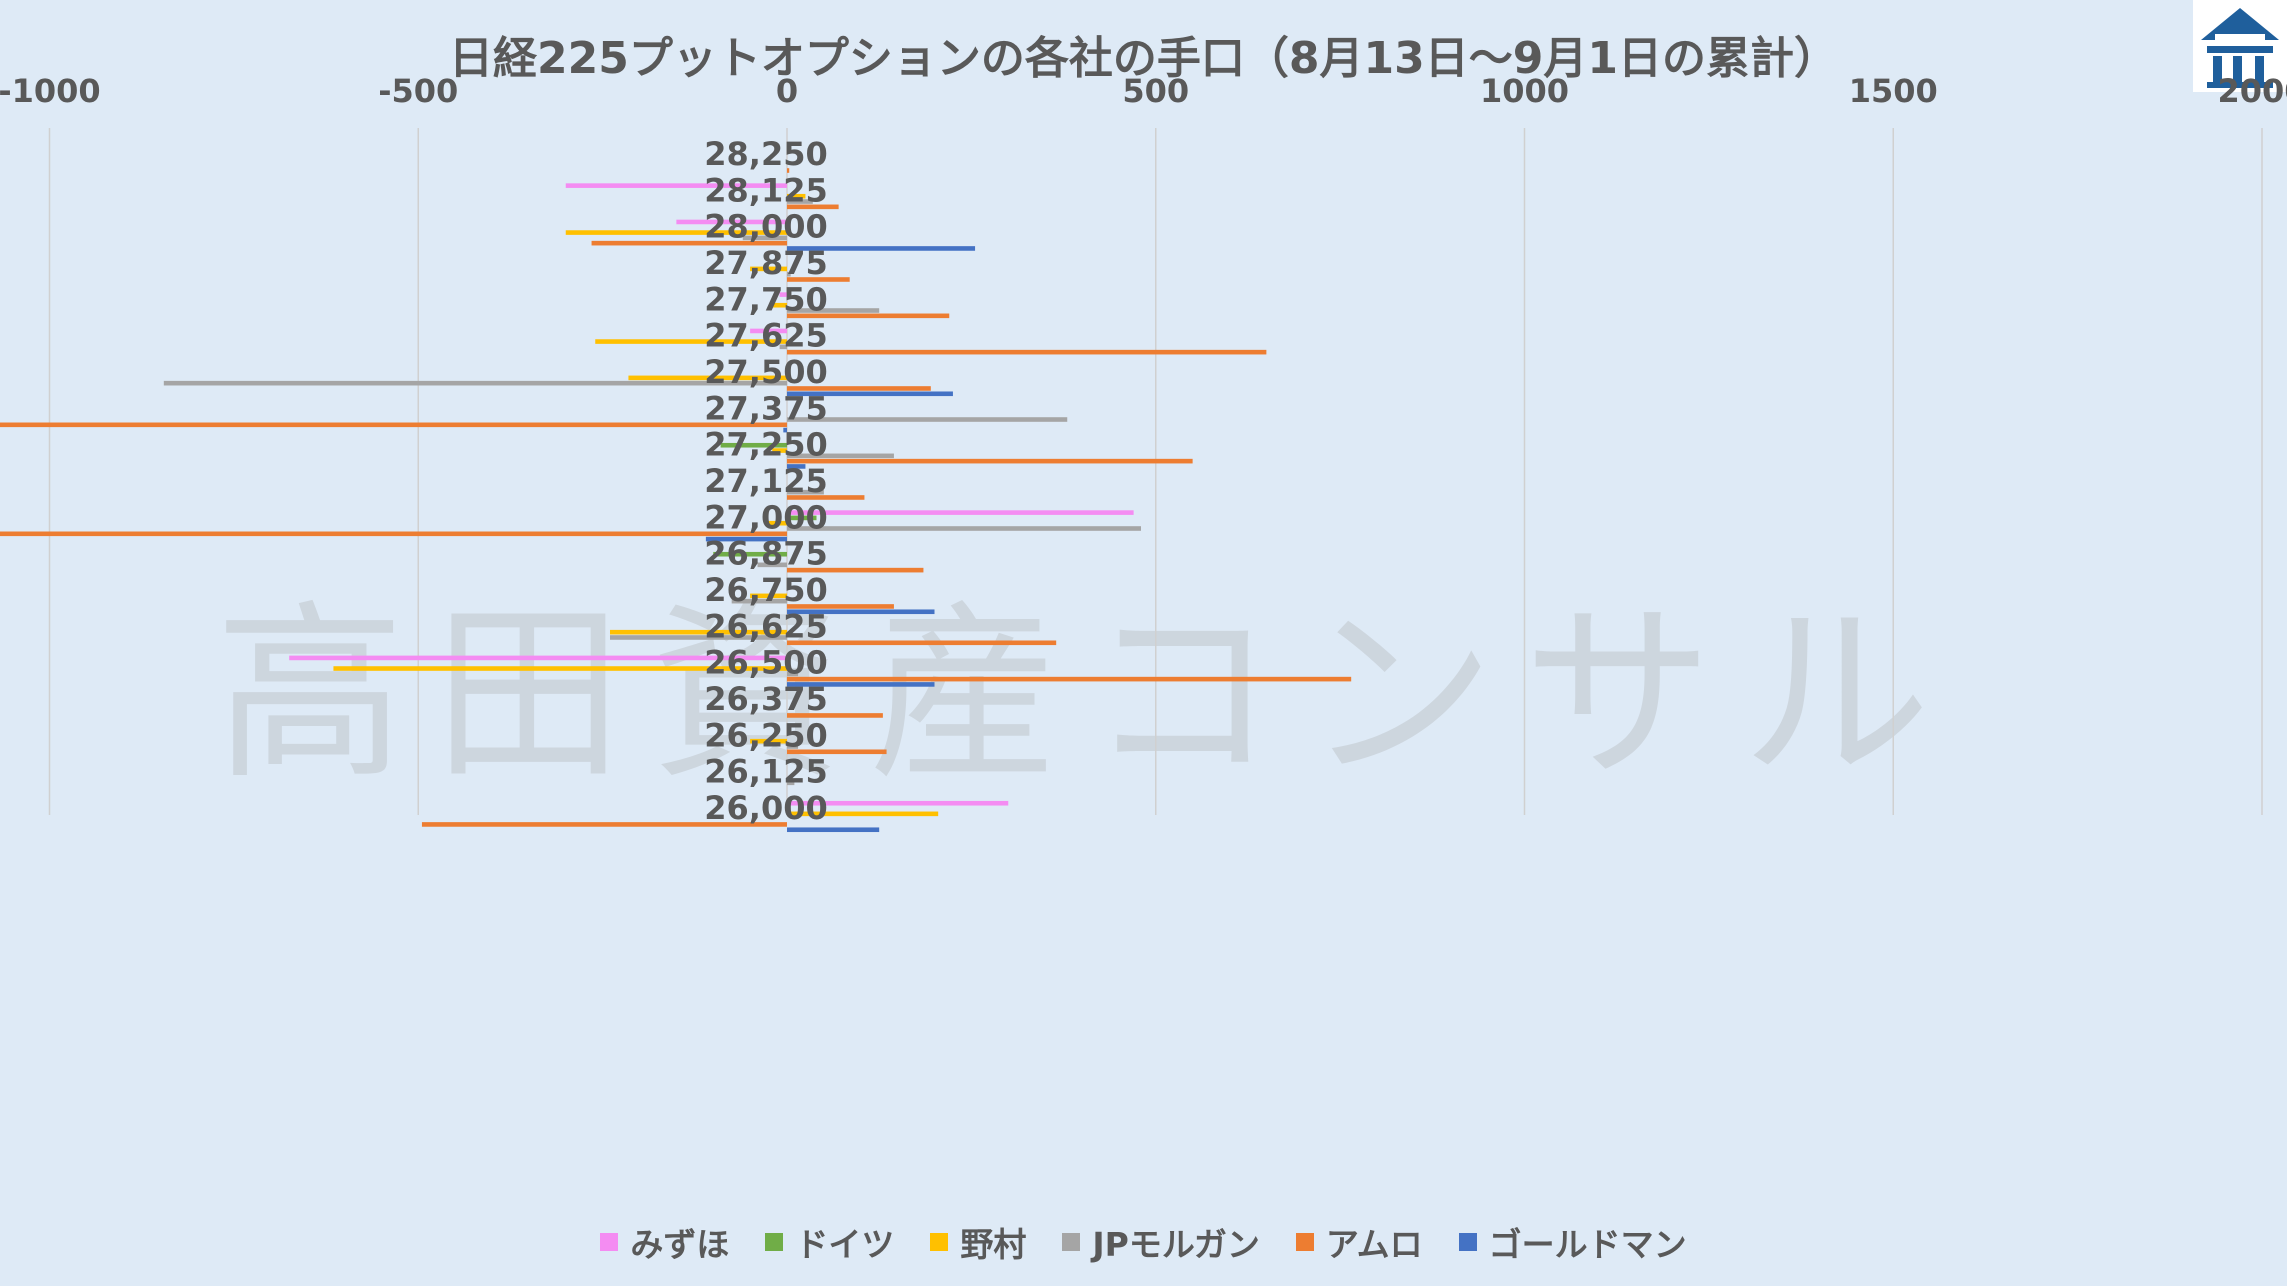 The width and height of the screenshot is (2287, 1286). What do you see at coordinates (1374, 1244) in the screenshot?
I see `legend-label: アムロ` at bounding box center [1374, 1244].